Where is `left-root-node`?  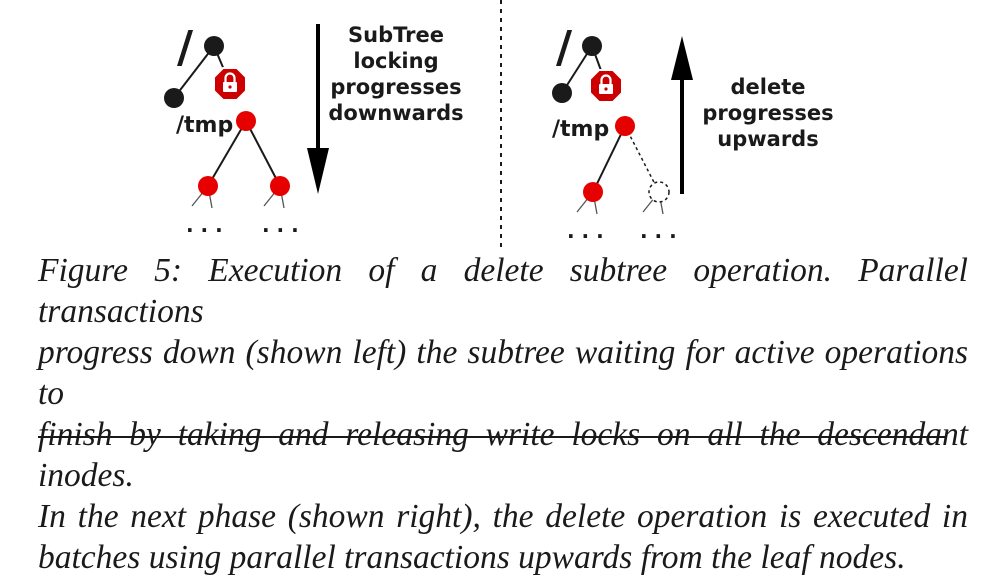
left-root-node is located at coordinates (214, 46).